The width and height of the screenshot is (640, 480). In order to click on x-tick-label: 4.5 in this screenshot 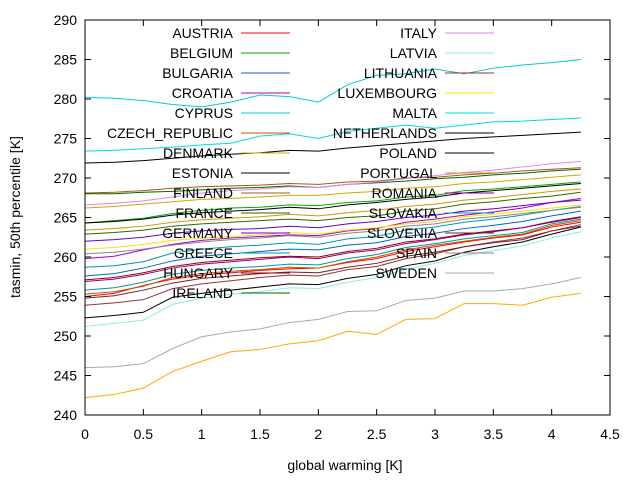, I will do `click(610, 434)`.